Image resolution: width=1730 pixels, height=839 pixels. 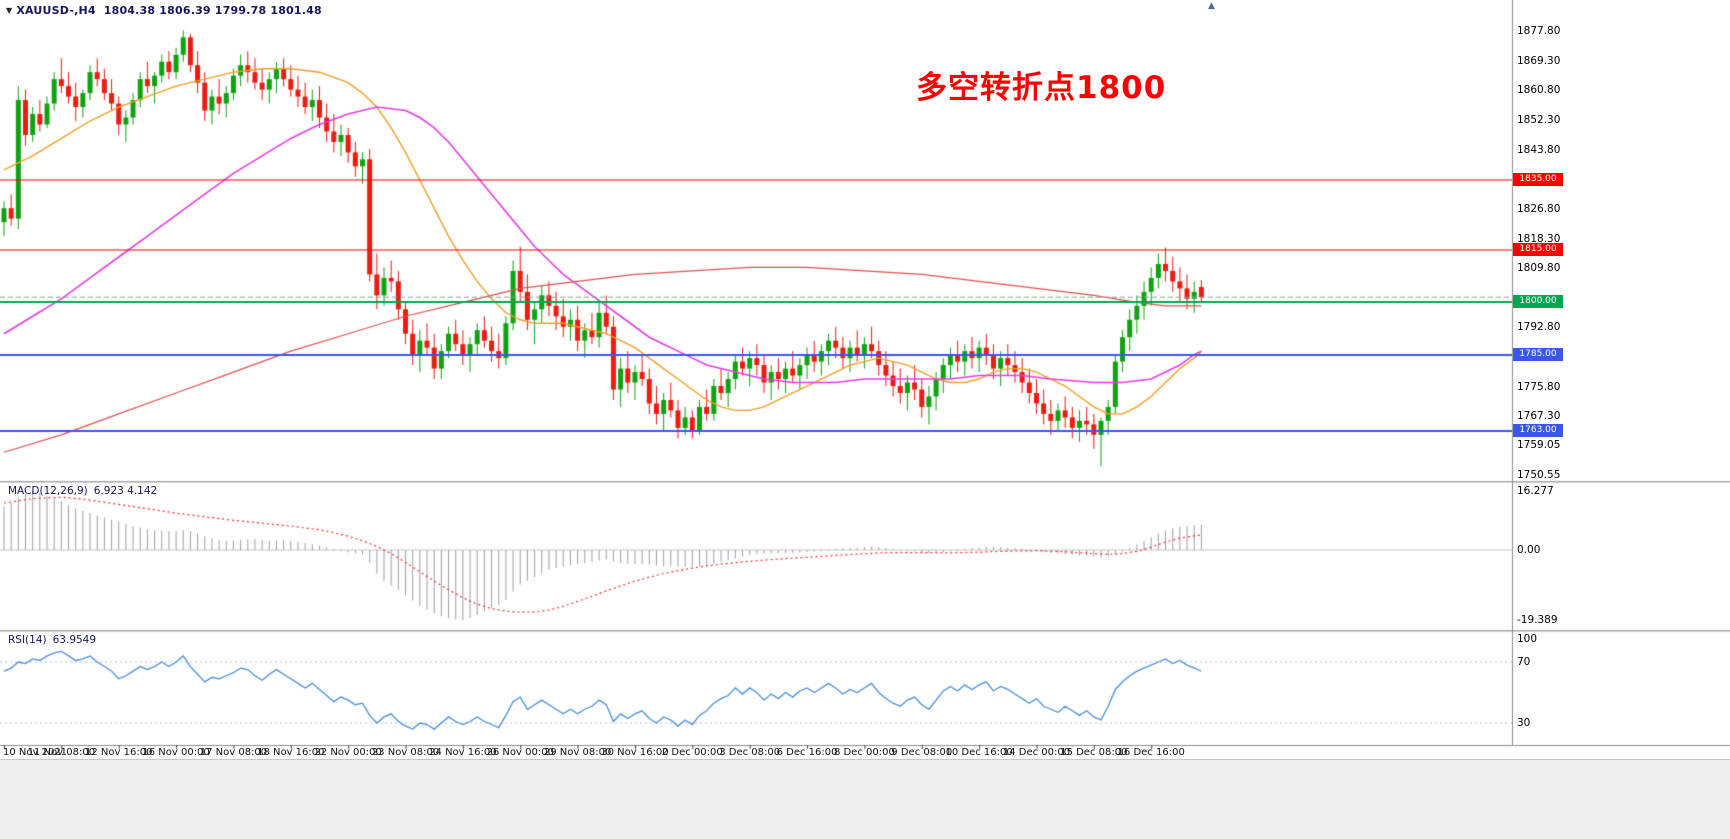 I want to click on price-level-badge: 1815.00, so click(x=1538, y=249).